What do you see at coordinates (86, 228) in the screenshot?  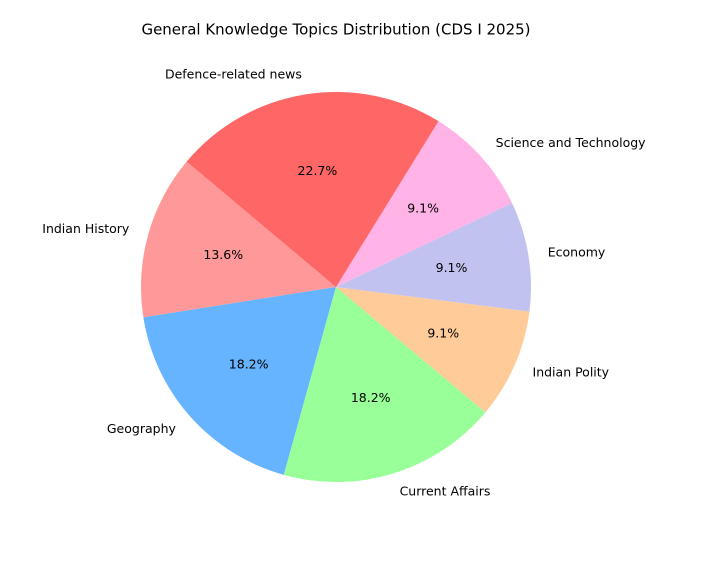 I see `slice-label: Indian History` at bounding box center [86, 228].